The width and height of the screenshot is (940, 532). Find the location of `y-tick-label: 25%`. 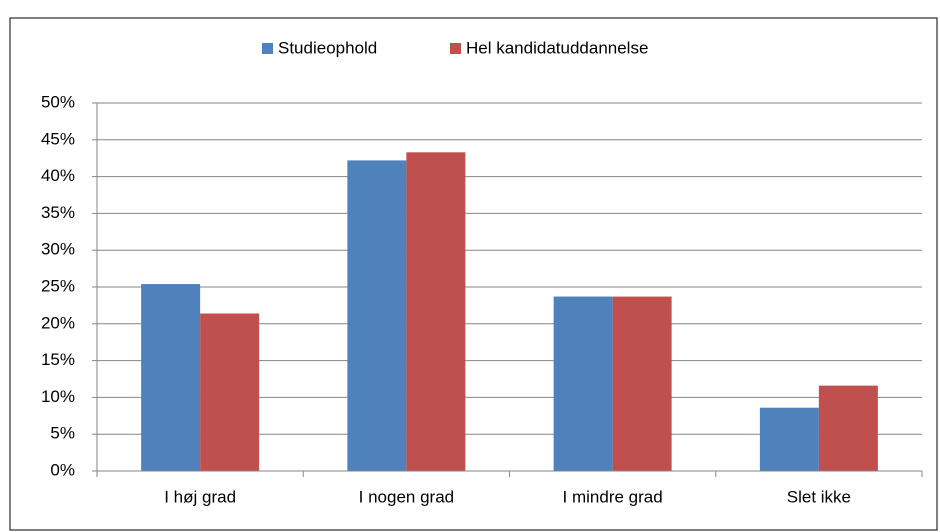

y-tick-label: 25% is located at coordinates (58, 285).